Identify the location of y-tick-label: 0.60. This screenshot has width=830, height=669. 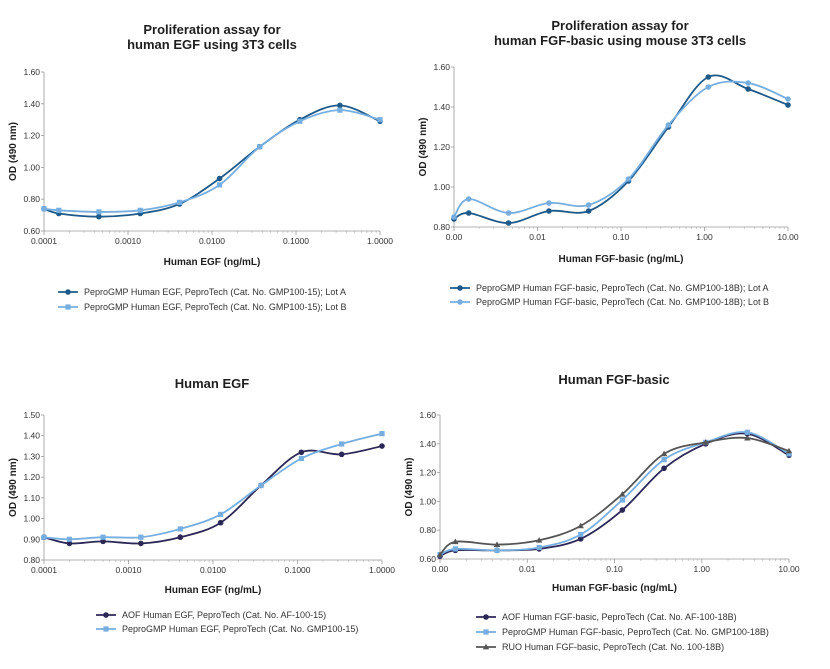
(427, 559).